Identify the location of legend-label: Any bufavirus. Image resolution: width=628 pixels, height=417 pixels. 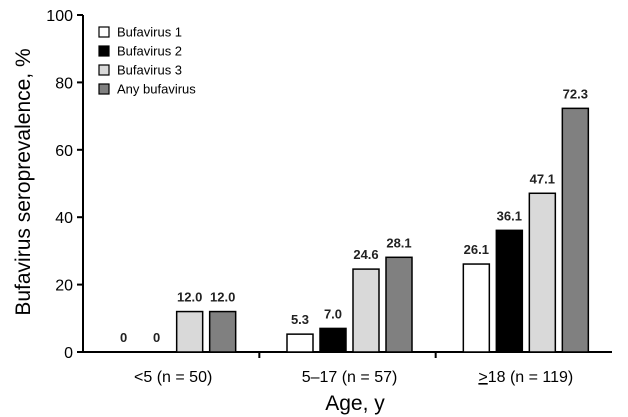
(156, 89).